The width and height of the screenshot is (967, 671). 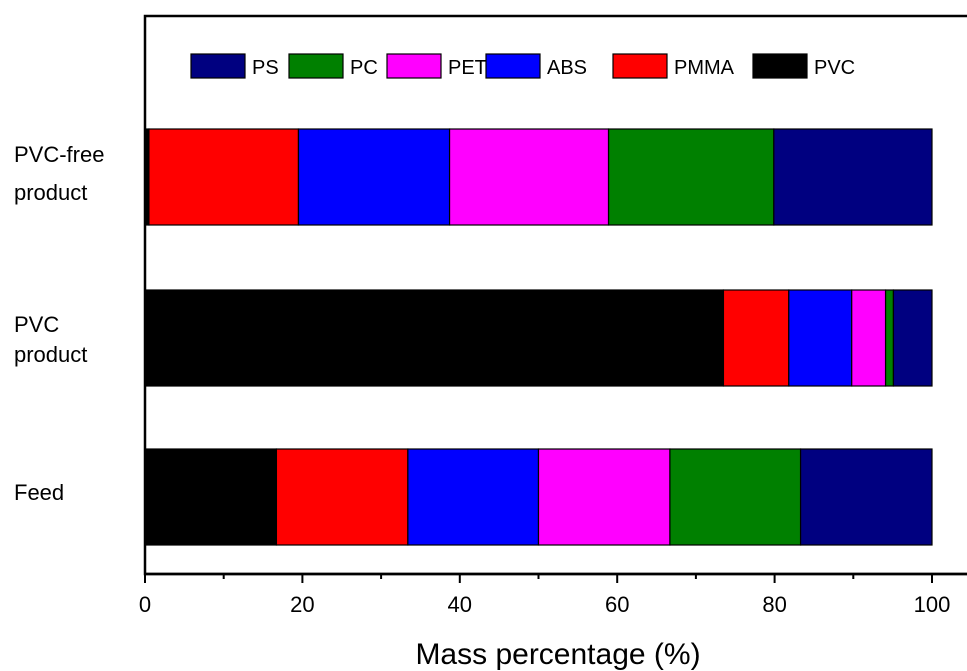 I want to click on x-tick-label: 80, so click(x=774, y=604).